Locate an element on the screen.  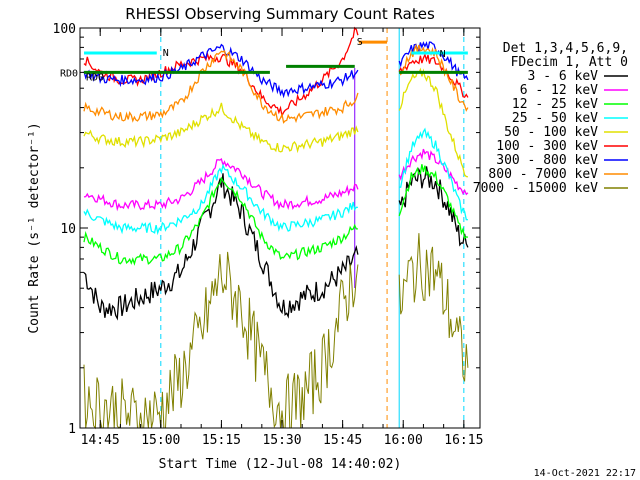
legend-label: 6 - 12 keV is located at coordinates (559, 90).